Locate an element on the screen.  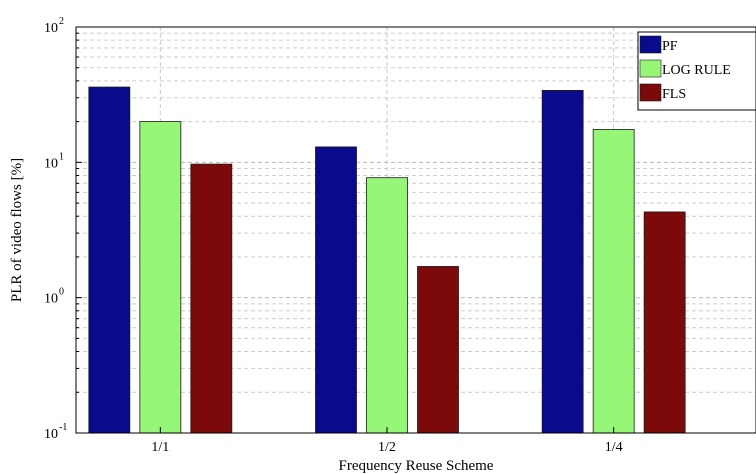
y-tick-exponent: 2 is located at coordinates (61, 21).